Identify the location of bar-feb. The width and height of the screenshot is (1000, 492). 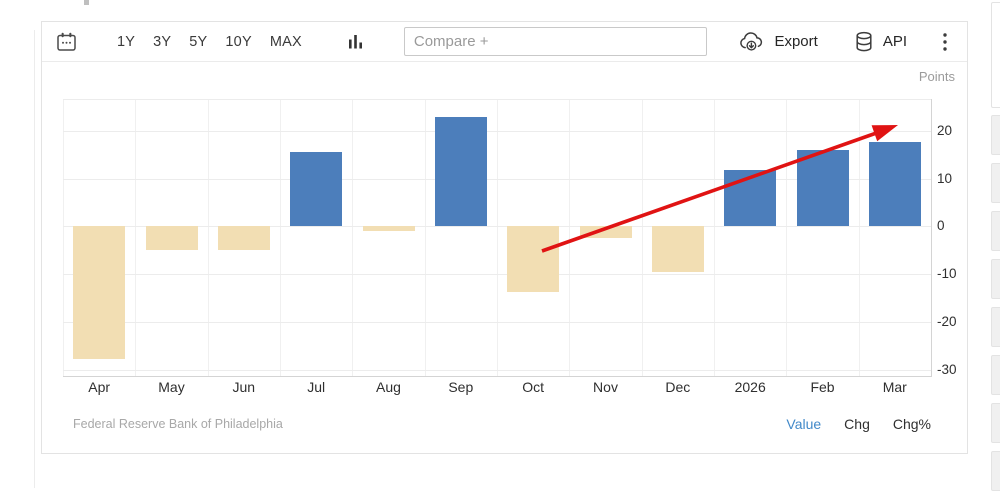
(822, 188).